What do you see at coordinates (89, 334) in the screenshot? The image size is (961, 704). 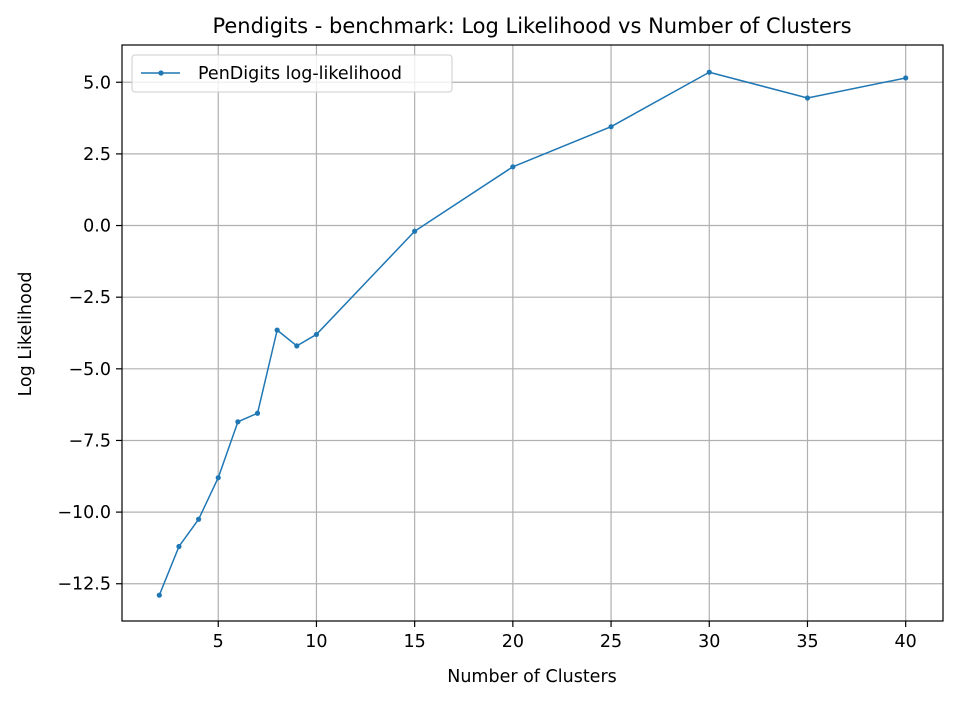 I see `y-axis: −12.5 −10.0 −7.5 −5.0 −2.5 0.0 2.5 5.0` at bounding box center [89, 334].